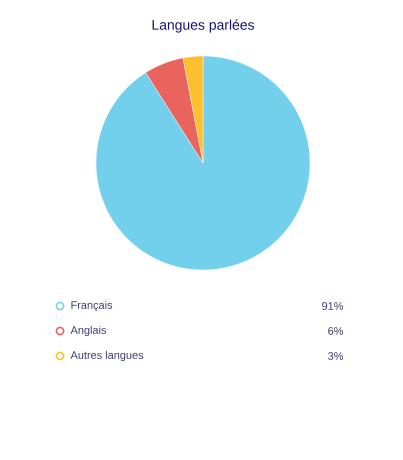 Image resolution: width=403 pixels, height=460 pixels. Describe the element at coordinates (333, 306) in the screenshot. I see `data-label: 91%` at that location.